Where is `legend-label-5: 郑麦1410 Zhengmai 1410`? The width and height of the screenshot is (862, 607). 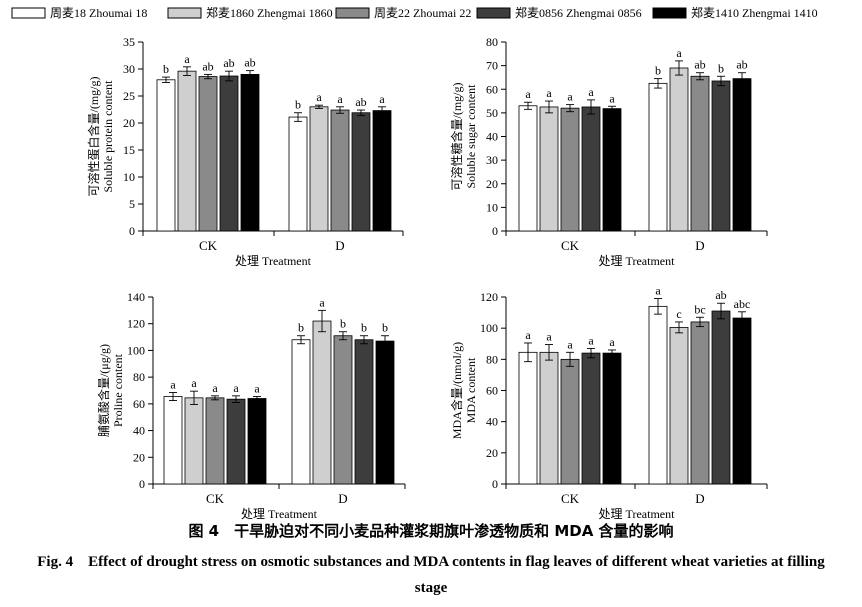 legend-label-5: 郑麦1410 Zhengmai 1410 is located at coordinates (754, 12).